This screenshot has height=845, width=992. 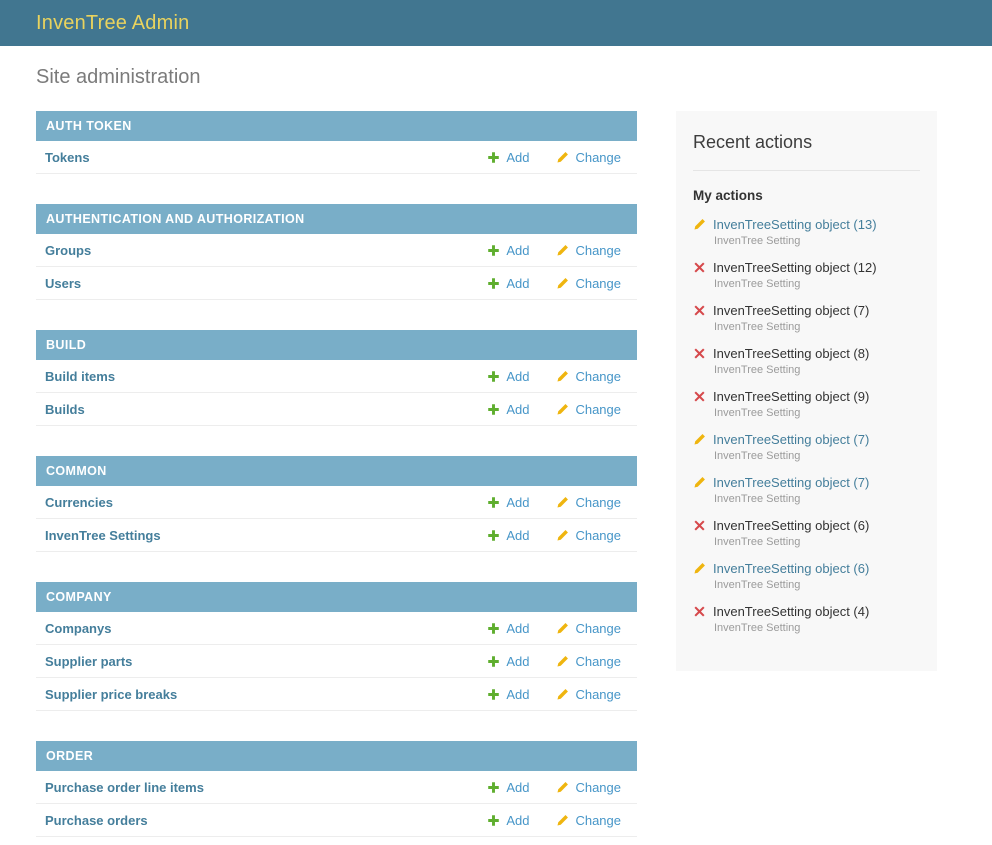 I want to click on module-caption: BUILD, so click(x=336, y=345).